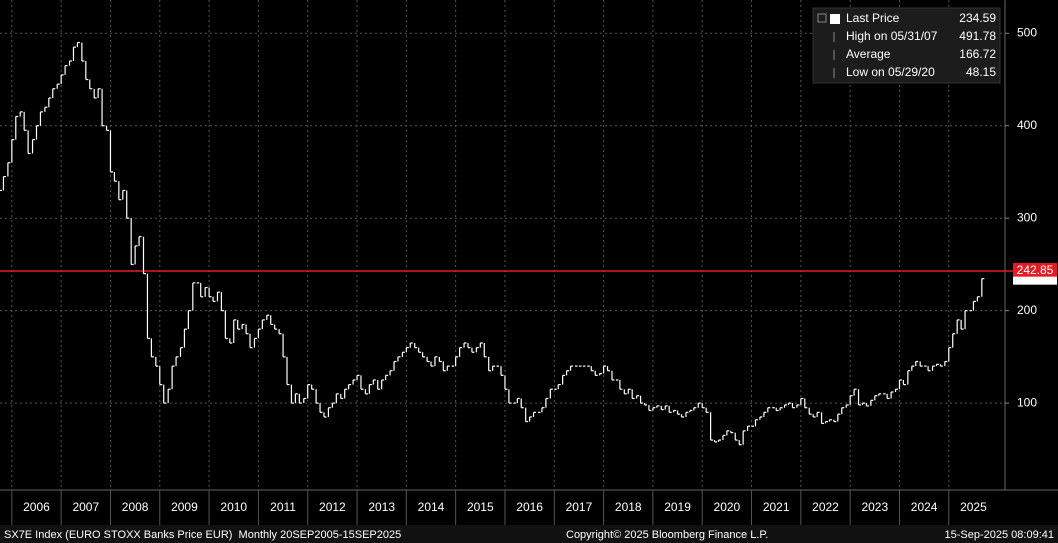 The height and width of the screenshot is (543, 1058). I want to click on legend-value: 491.78, so click(977, 36).